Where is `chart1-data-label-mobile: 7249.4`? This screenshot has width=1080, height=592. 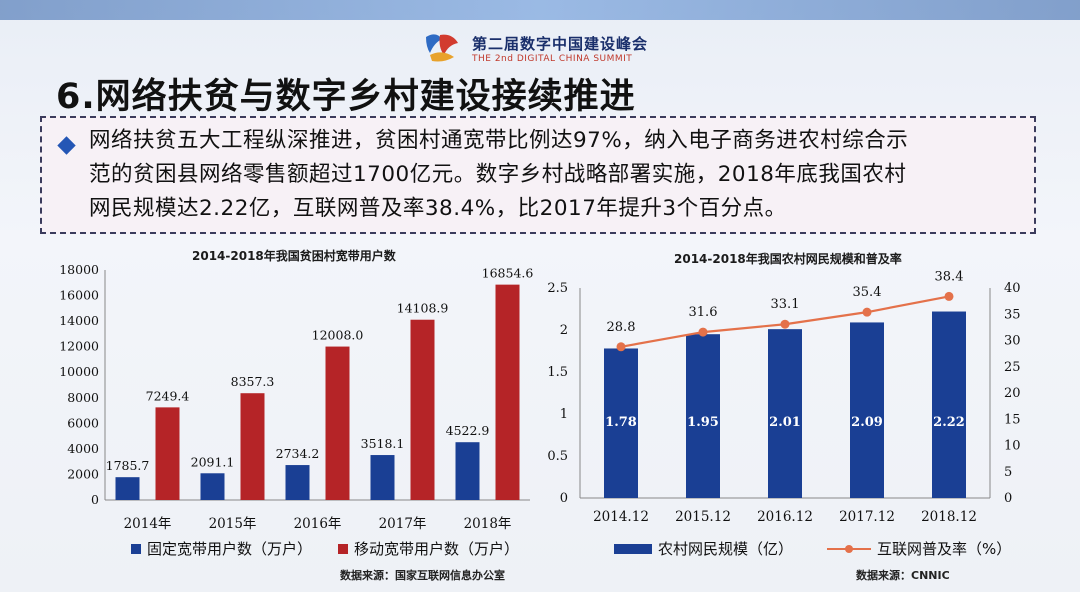 chart1-data-label-mobile: 7249.4 is located at coordinates (168, 395).